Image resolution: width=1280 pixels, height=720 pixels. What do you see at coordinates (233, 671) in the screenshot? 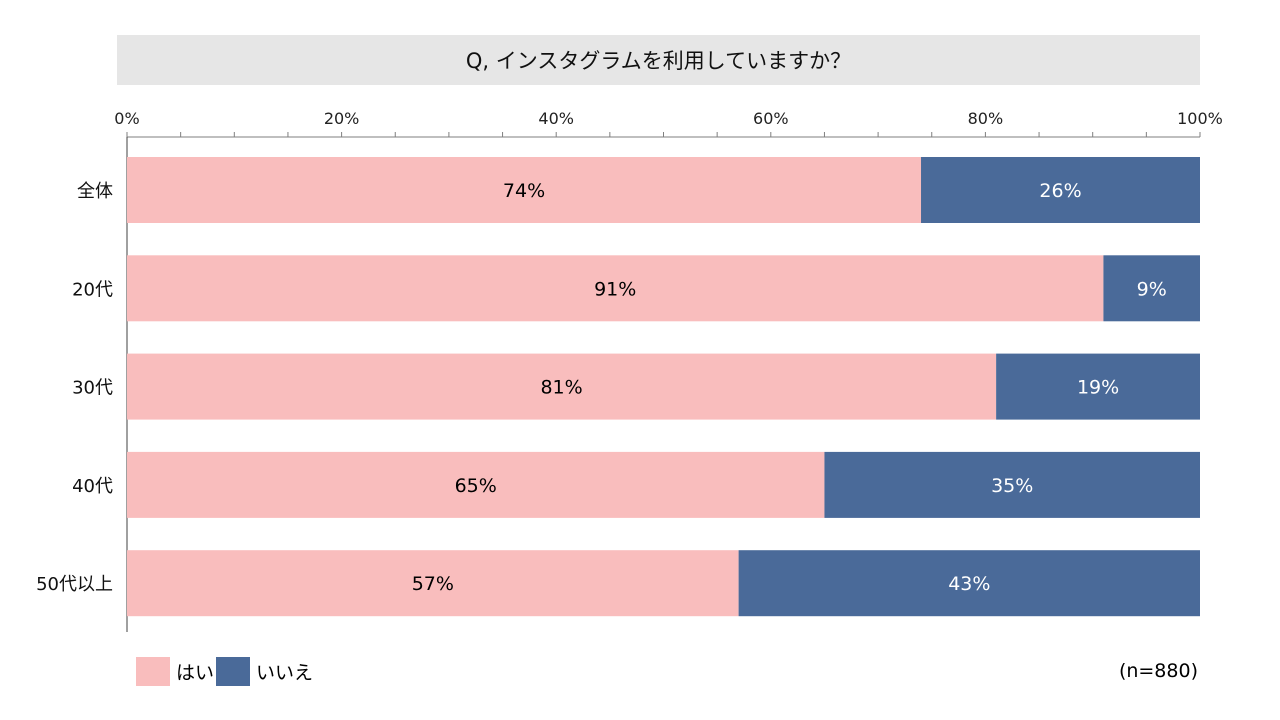
I see `legend-swatch-no` at bounding box center [233, 671].